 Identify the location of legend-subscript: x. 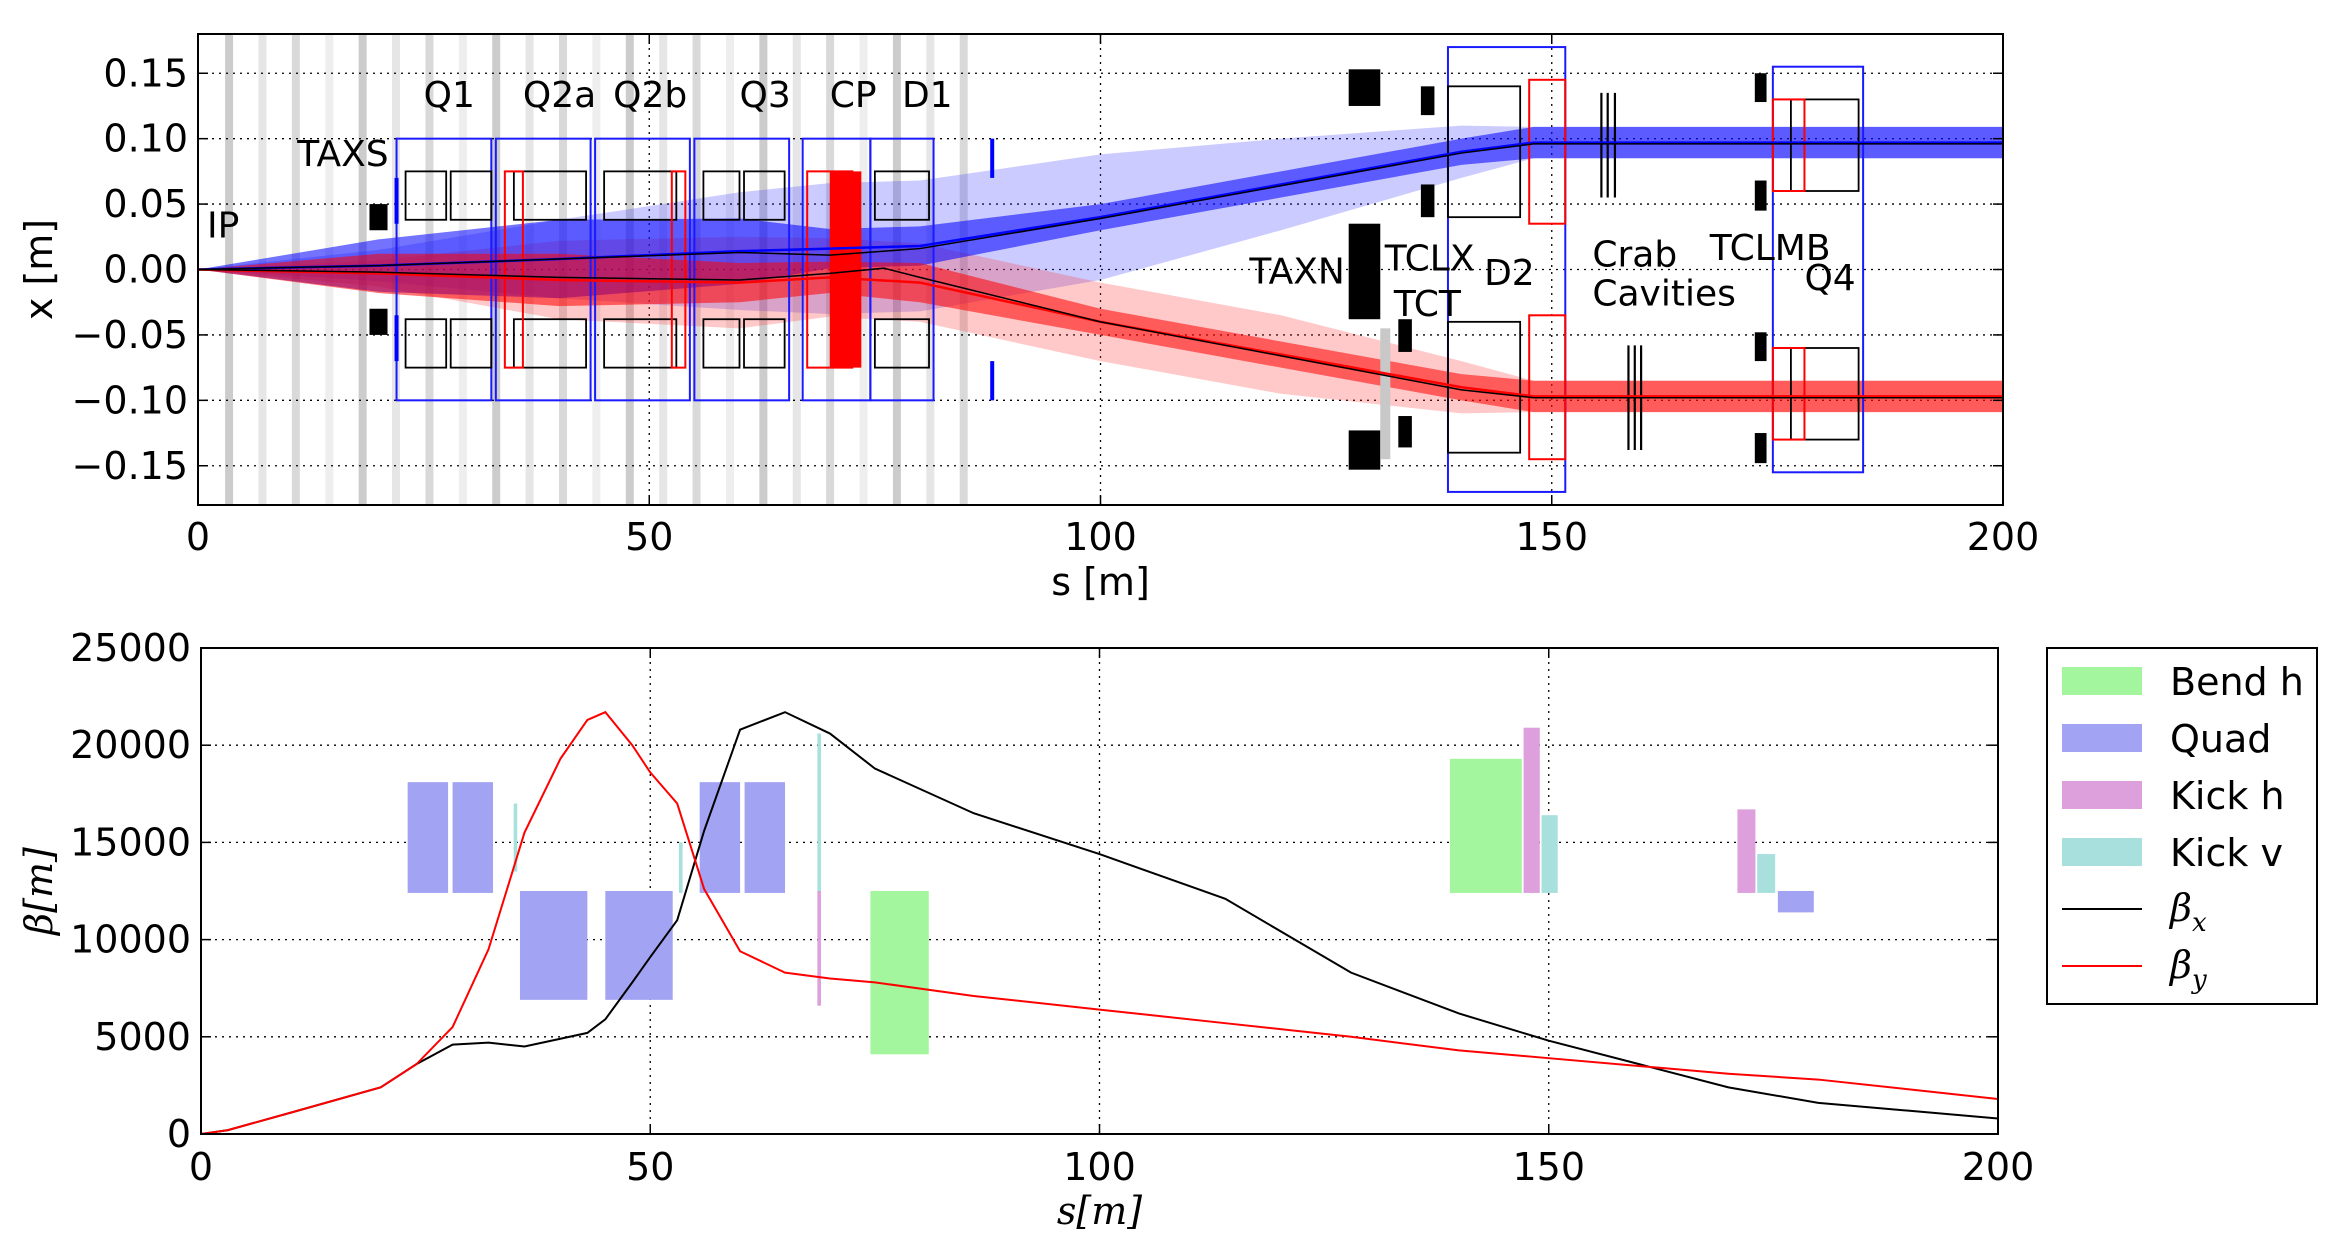
(2199, 923).